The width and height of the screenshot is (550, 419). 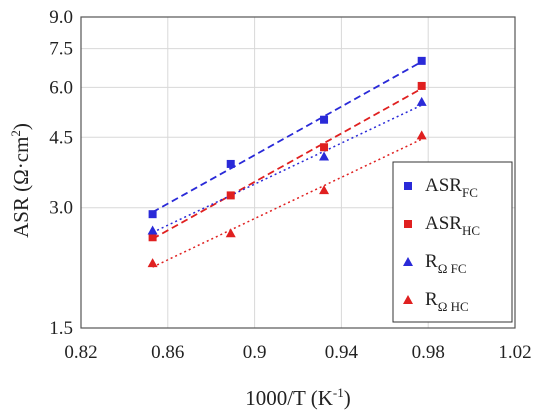 I want to click on legend-label: ASRFC, so click(x=451, y=187).